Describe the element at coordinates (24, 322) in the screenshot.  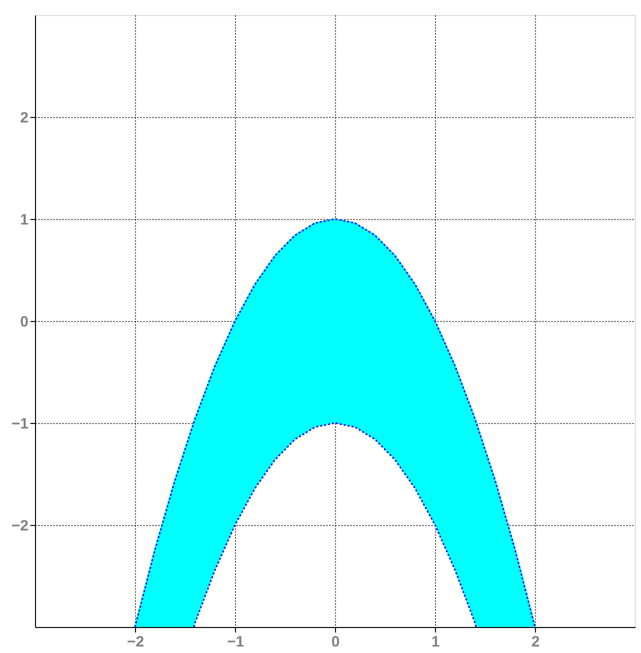
I see `y-tick-label: 0` at that location.